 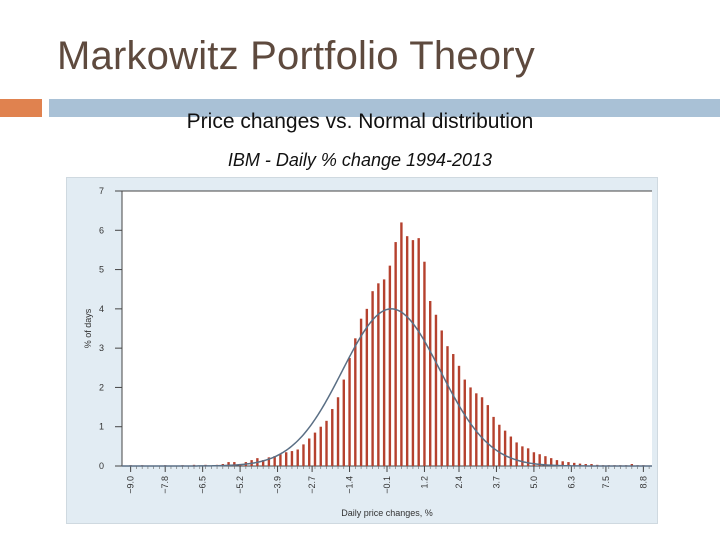 What do you see at coordinates (203, 485) in the screenshot?
I see `x-tick-label: −6.5` at bounding box center [203, 485].